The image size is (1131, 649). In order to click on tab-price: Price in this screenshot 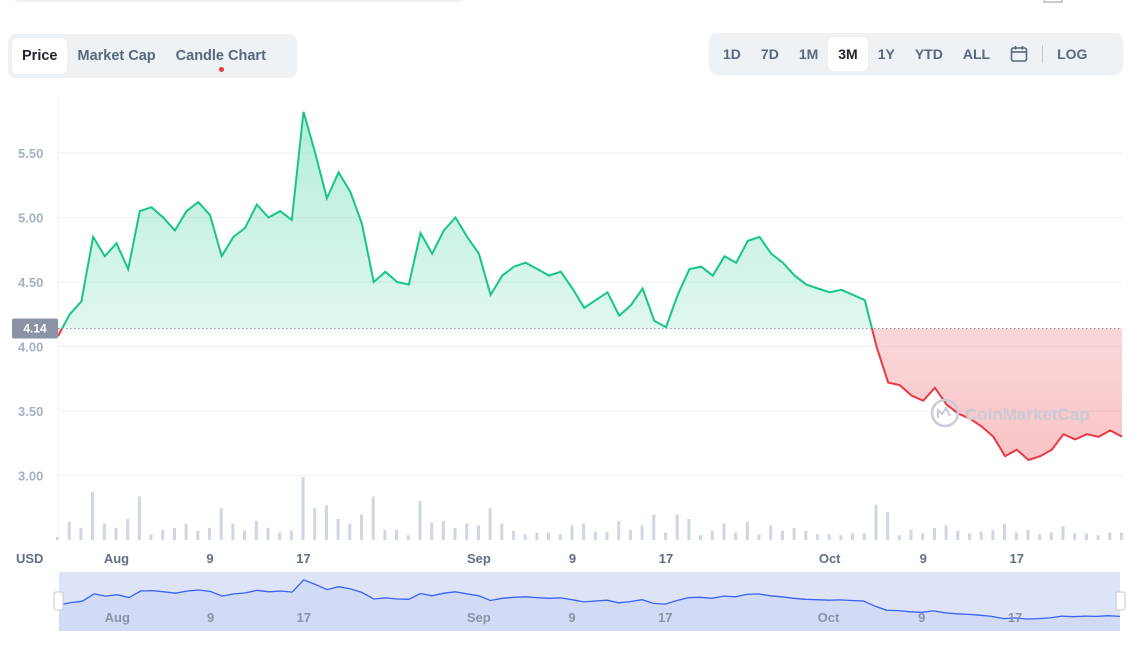, I will do `click(40, 56)`.